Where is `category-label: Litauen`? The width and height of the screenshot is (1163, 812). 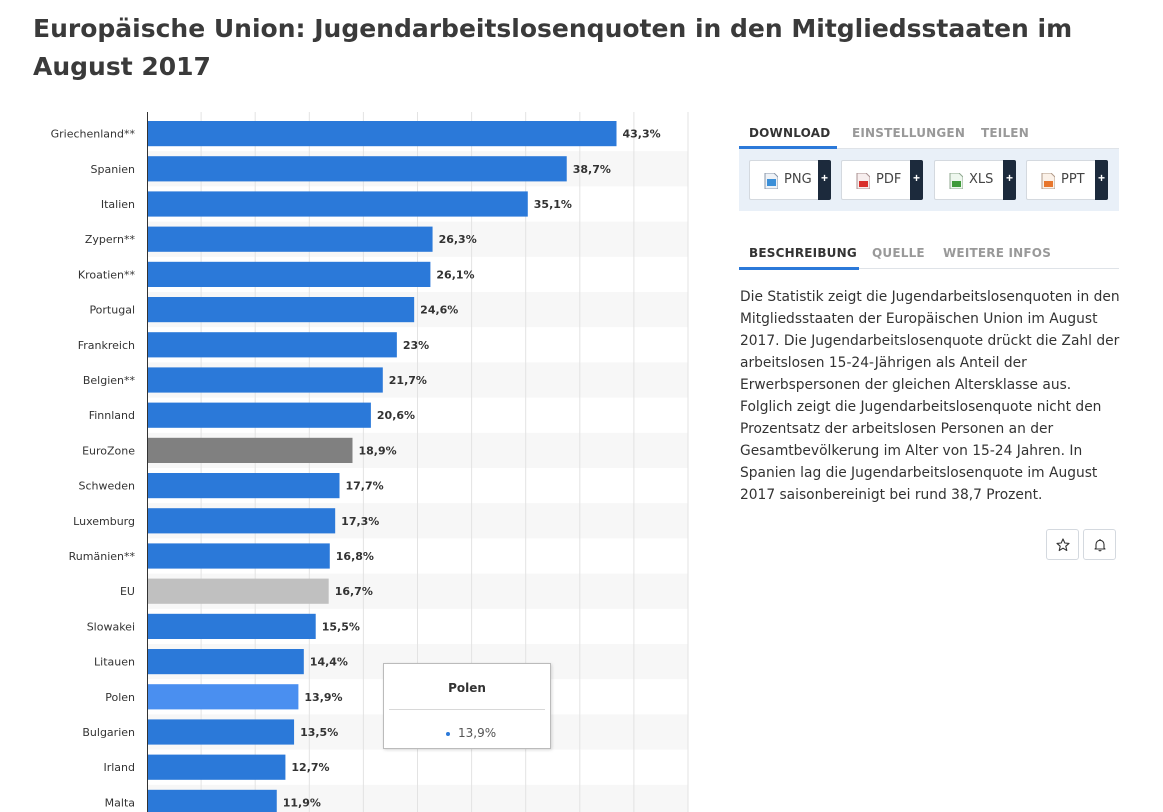 category-label: Litauen is located at coordinates (114, 662).